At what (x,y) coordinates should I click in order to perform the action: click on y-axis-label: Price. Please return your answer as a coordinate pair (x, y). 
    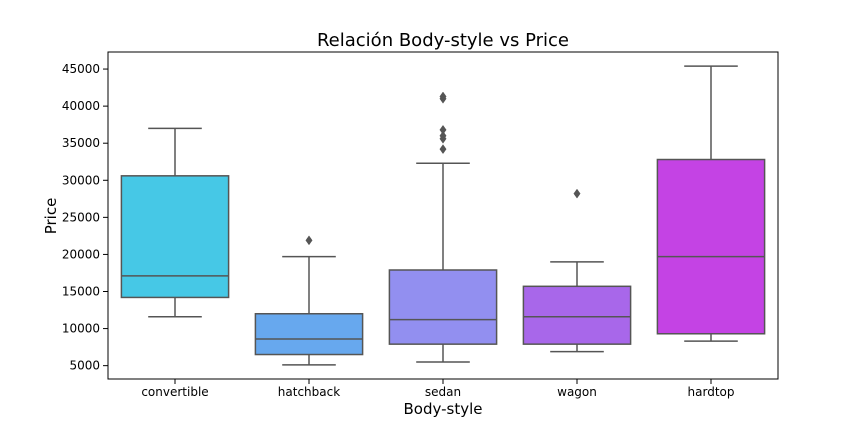
    Looking at the image, I should click on (51, 216).